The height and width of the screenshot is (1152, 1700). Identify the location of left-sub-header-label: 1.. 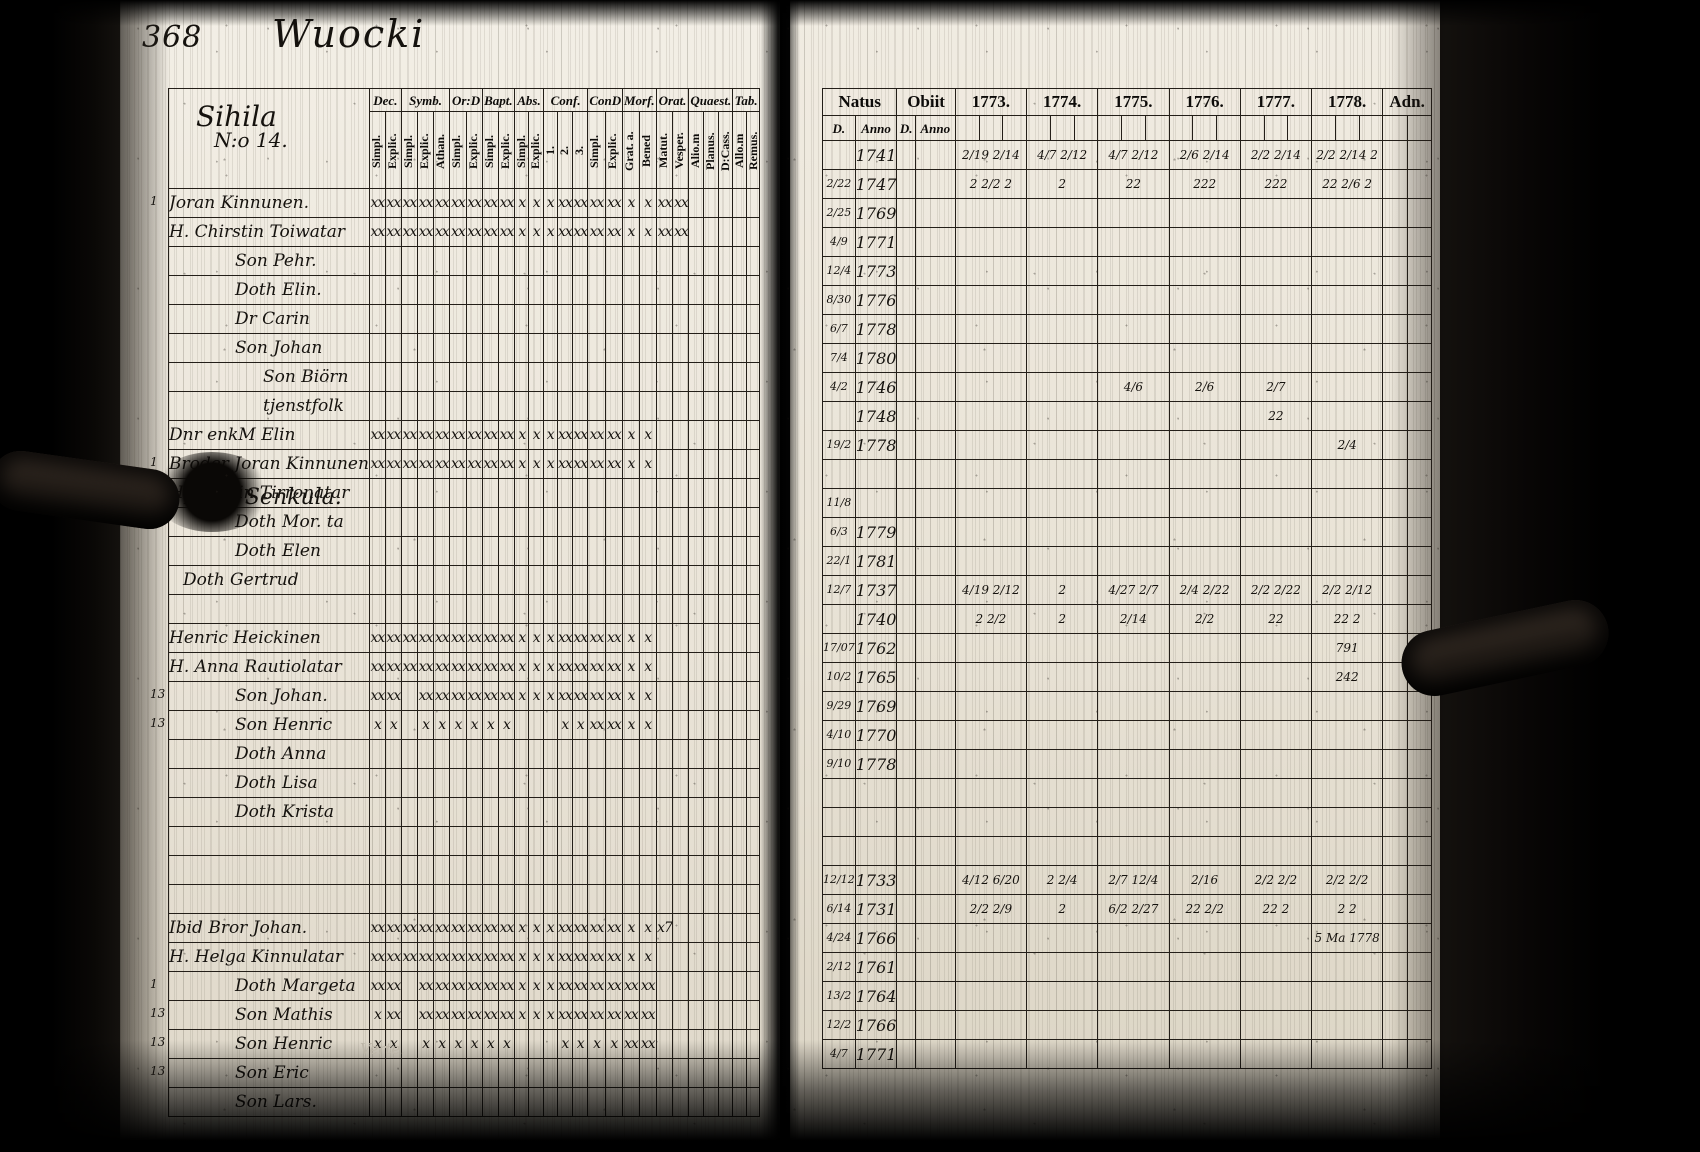
(549, 151).